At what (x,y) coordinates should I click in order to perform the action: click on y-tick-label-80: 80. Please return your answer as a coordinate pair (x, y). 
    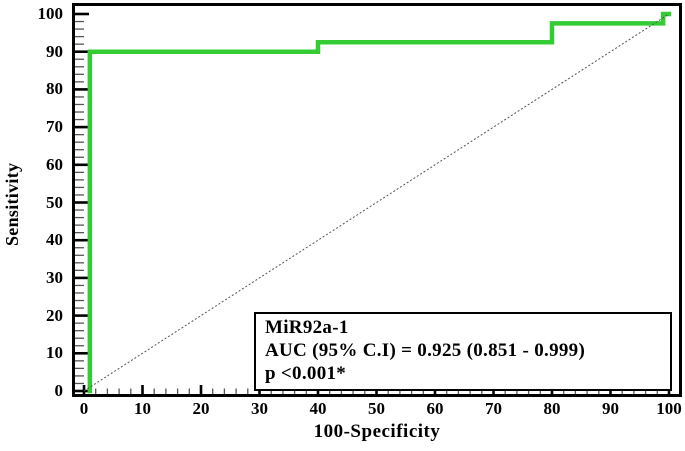
    Looking at the image, I should click on (54, 89).